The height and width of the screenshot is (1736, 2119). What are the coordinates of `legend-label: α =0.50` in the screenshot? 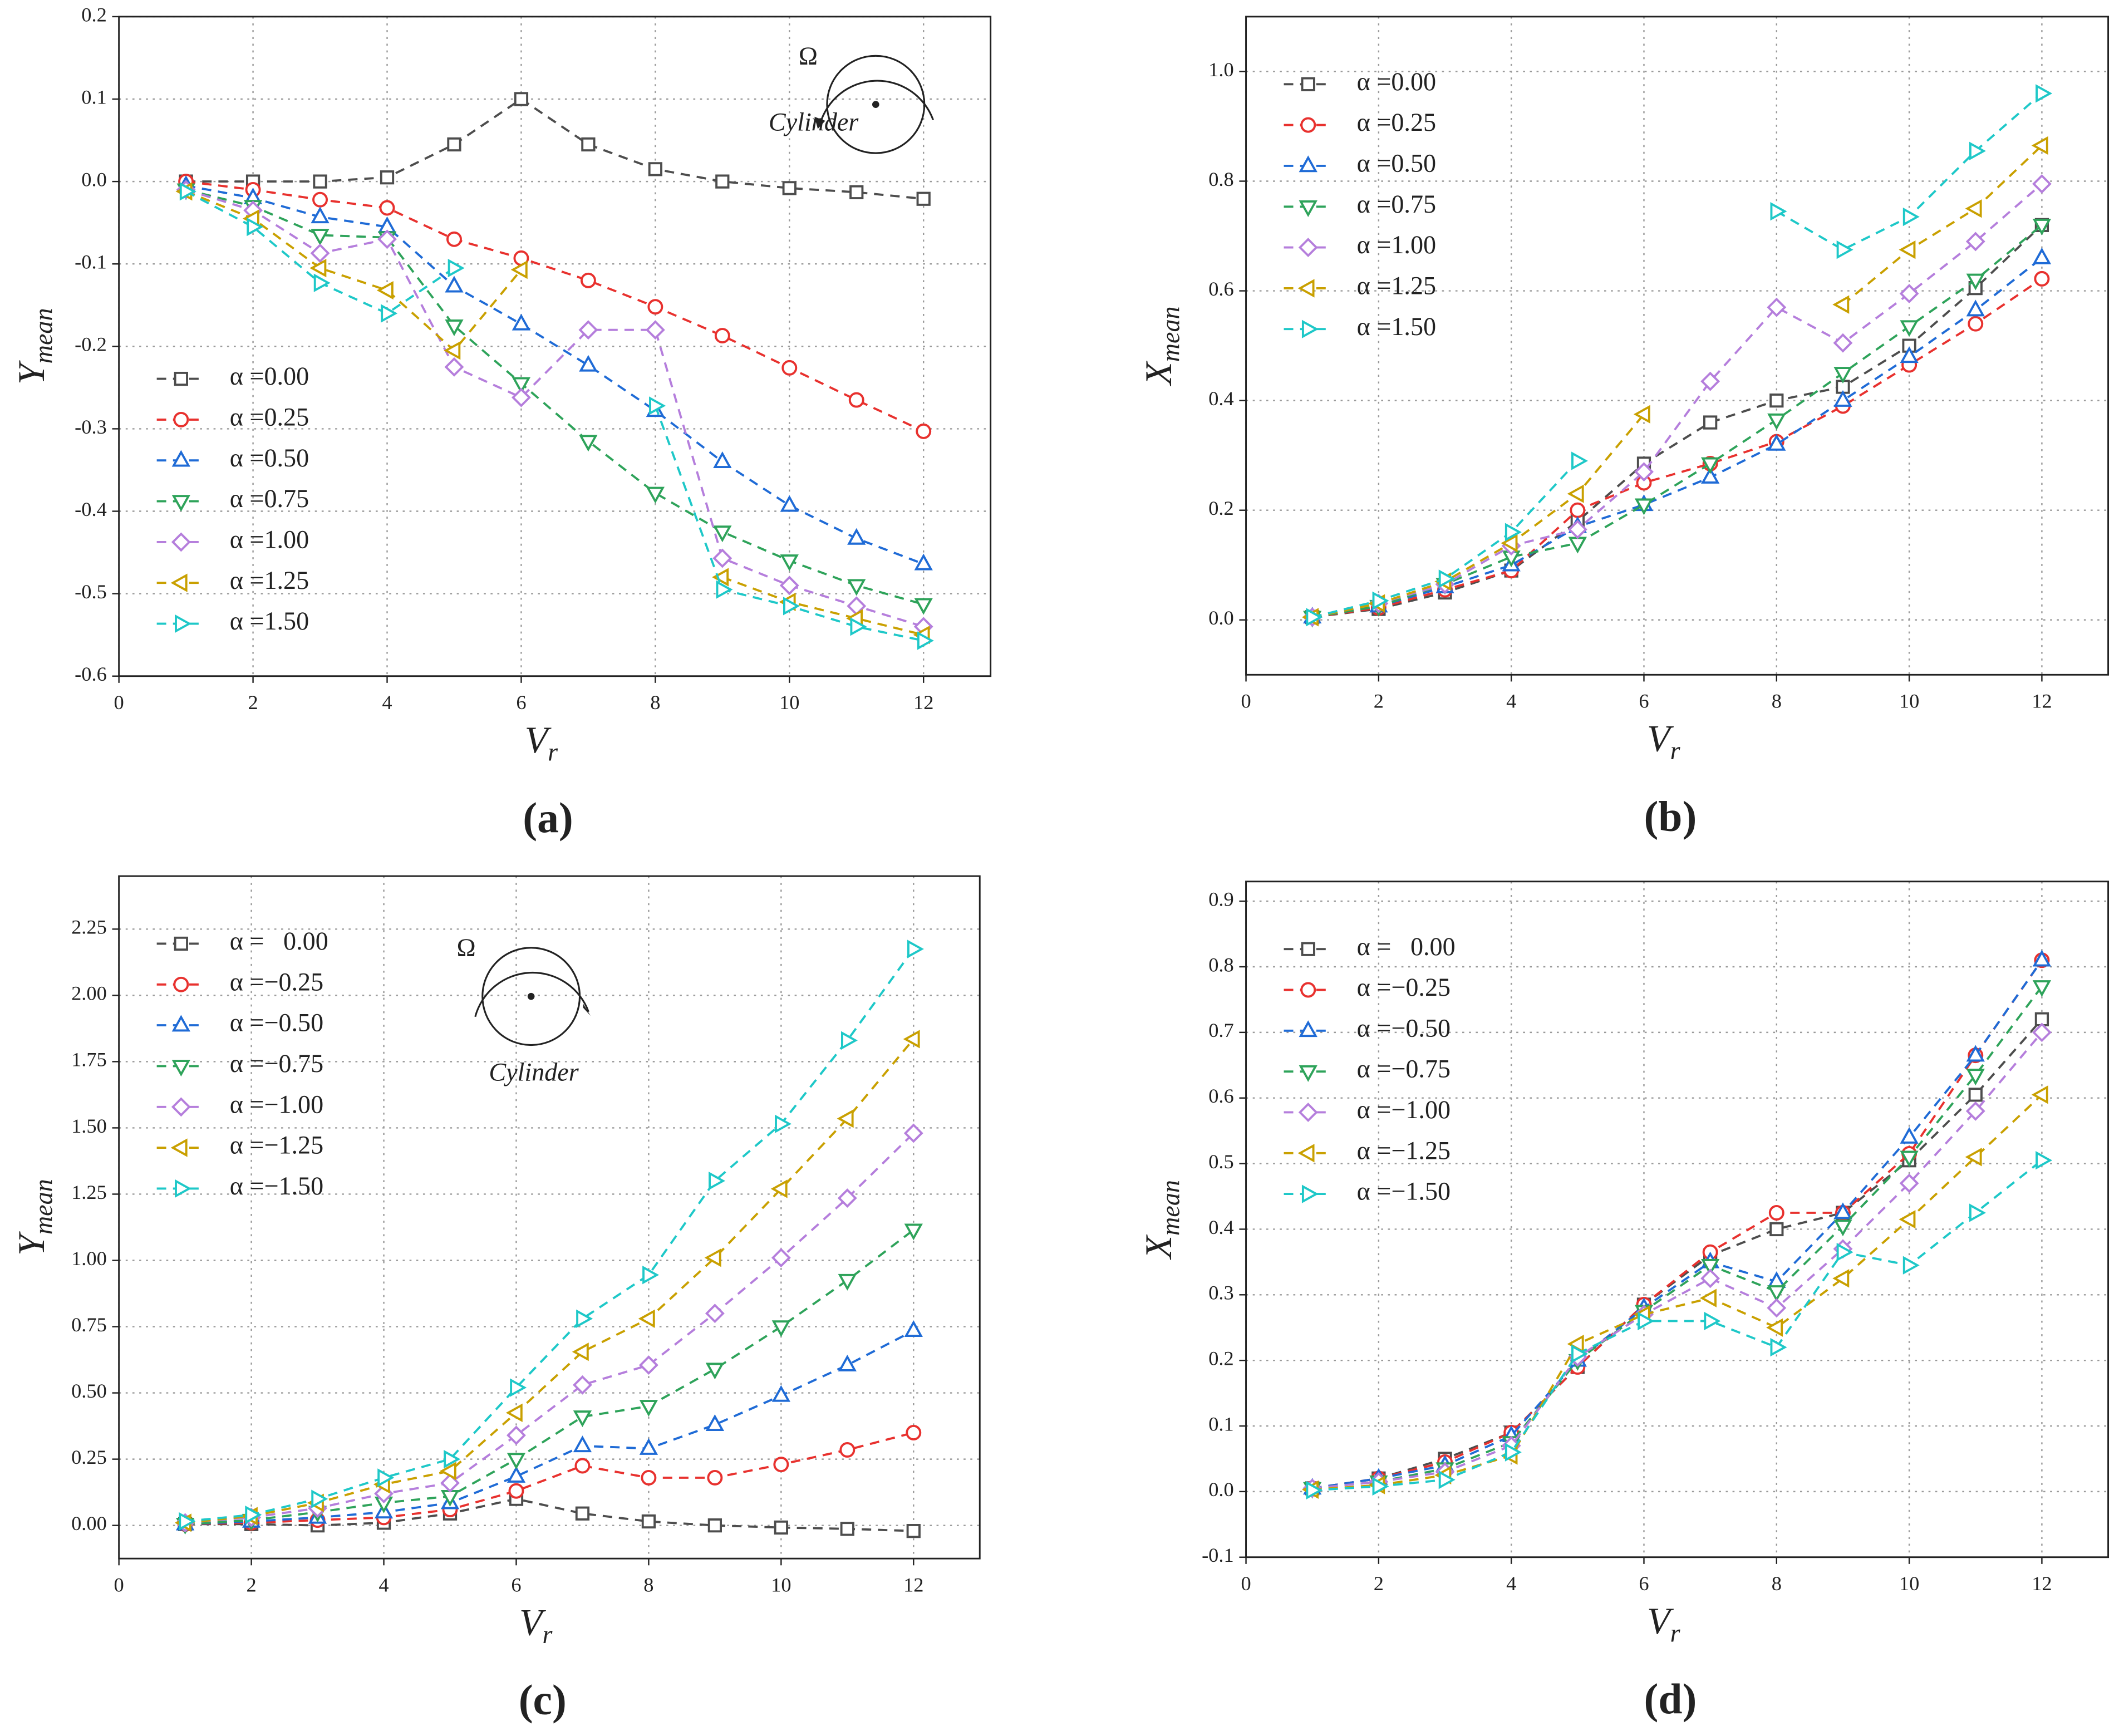 It's located at (1396, 163).